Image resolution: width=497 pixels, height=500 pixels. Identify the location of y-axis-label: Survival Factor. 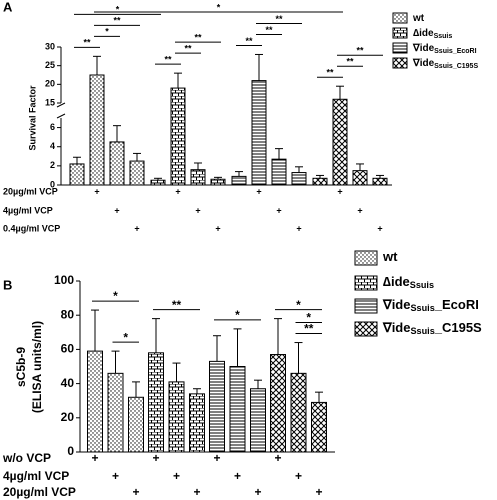
(32, 118).